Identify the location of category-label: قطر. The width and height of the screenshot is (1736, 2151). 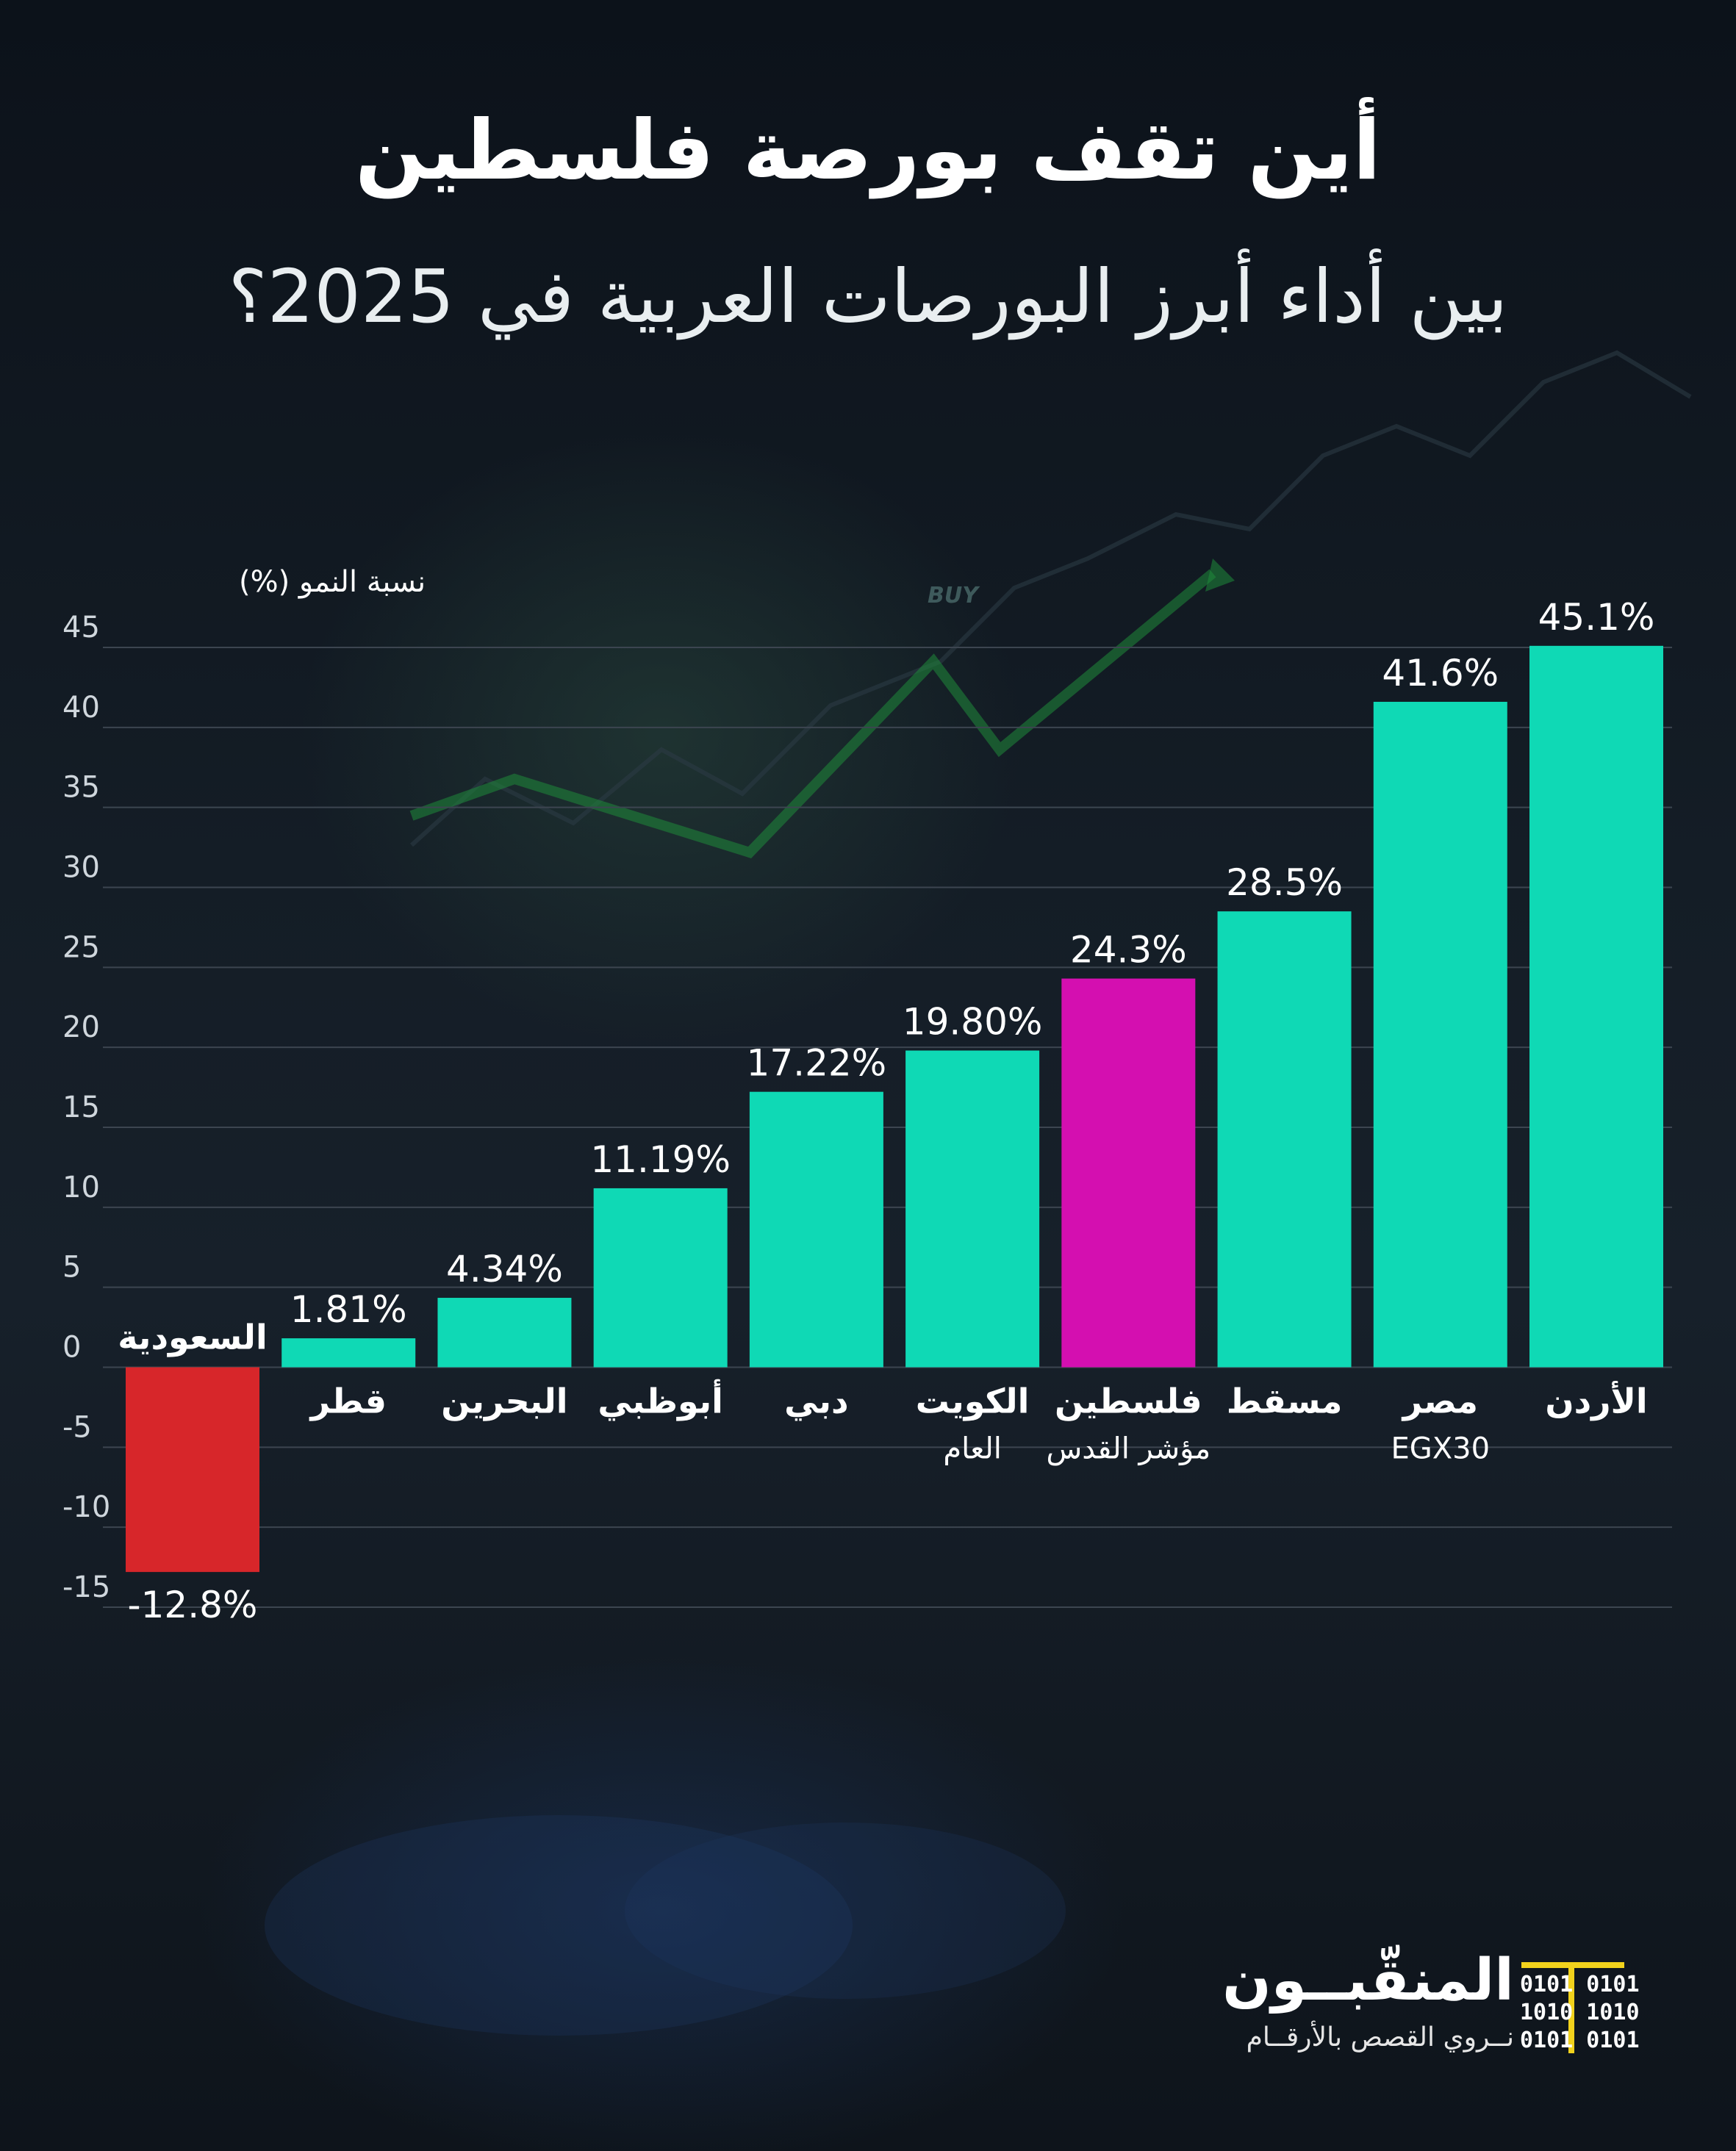
(348, 1401).